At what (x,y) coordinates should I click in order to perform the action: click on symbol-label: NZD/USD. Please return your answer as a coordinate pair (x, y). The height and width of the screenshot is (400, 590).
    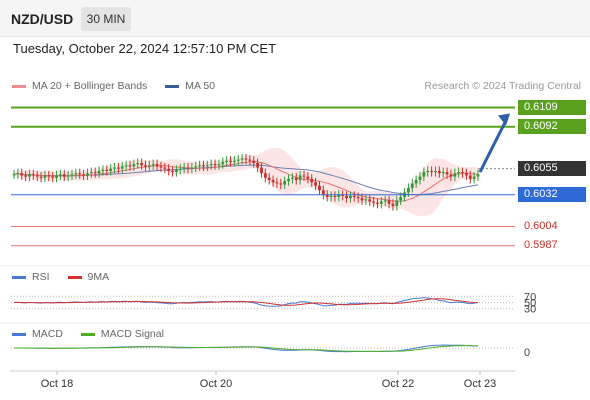
    Looking at the image, I should click on (42, 19).